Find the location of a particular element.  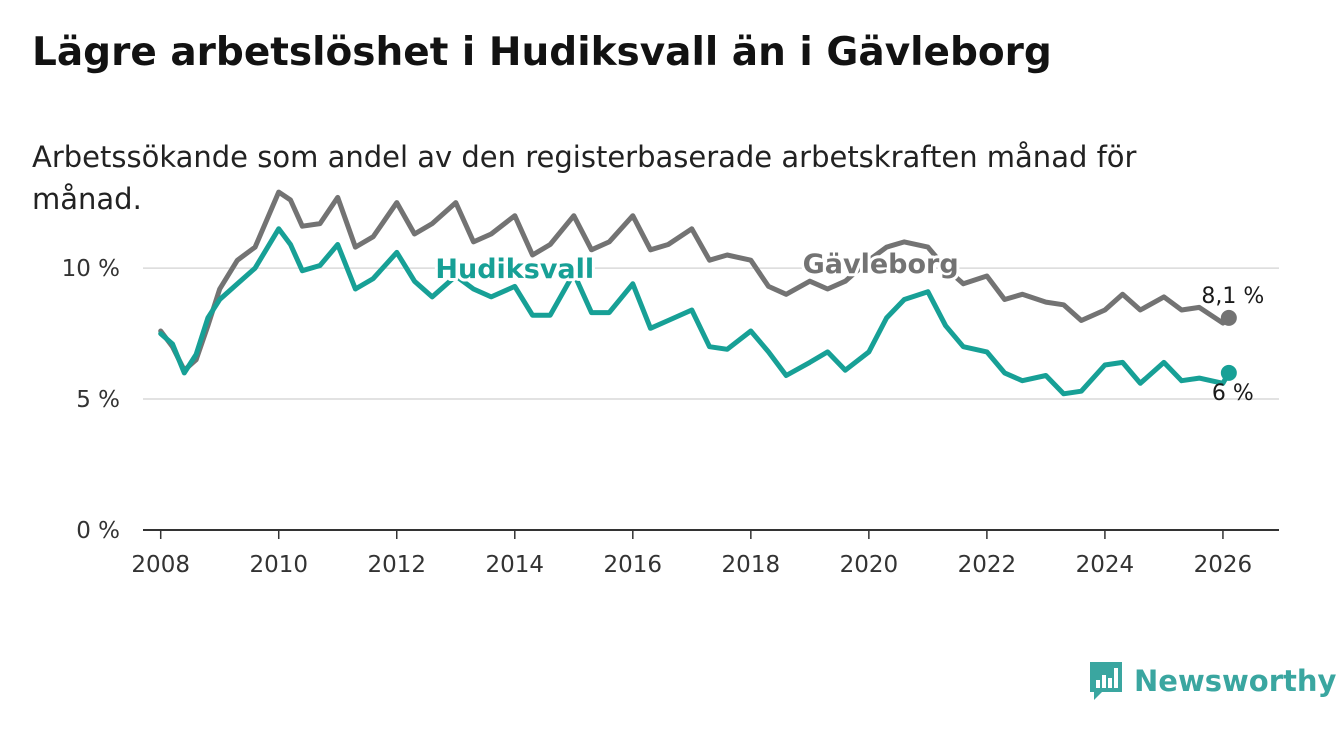

y-tick-label: 10 % is located at coordinates (91, 269).